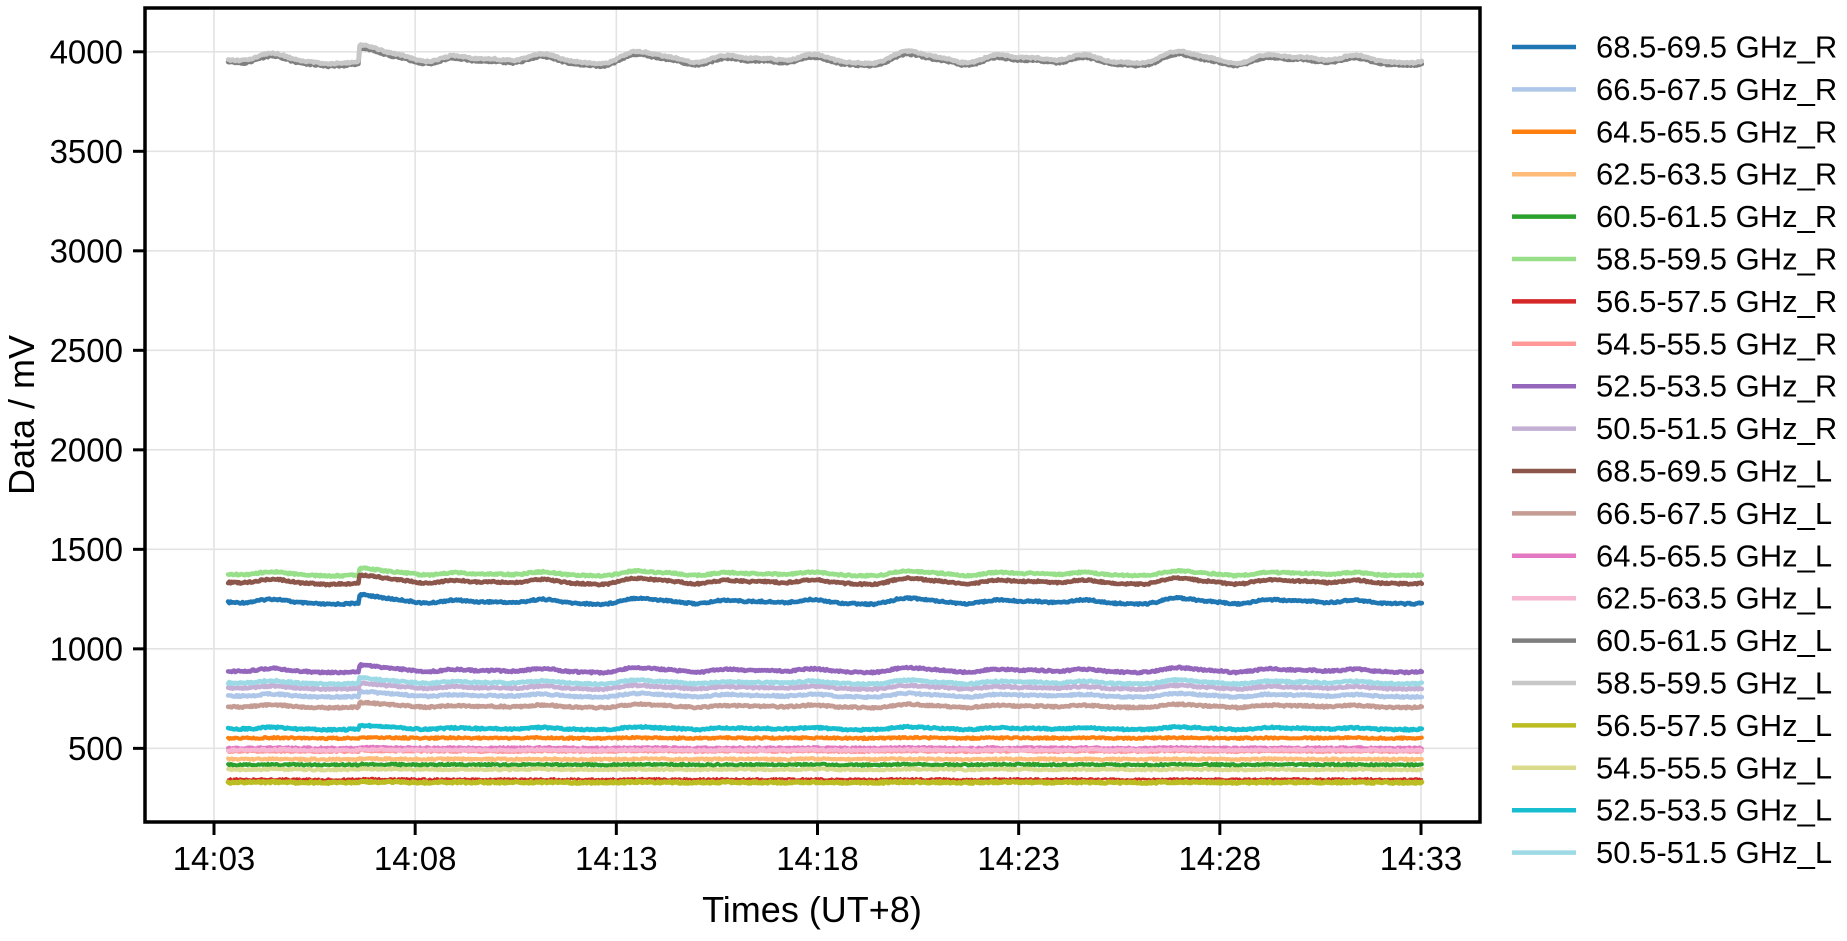 This screenshot has height=941, width=1847. What do you see at coordinates (1714, 683) in the screenshot?
I see `legend-label: 58.5-59.5 GHz_L` at bounding box center [1714, 683].